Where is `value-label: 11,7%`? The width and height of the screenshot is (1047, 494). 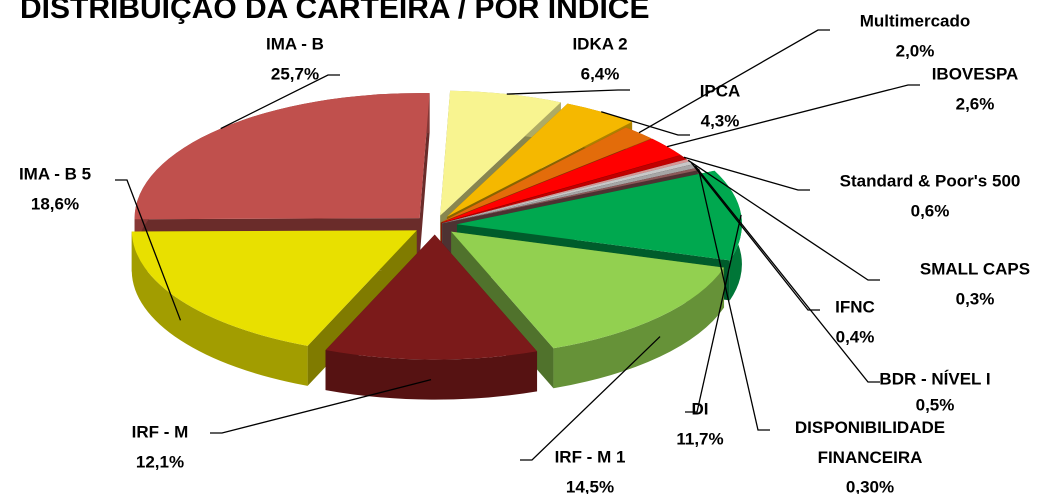 value-label: 11,7% is located at coordinates (699, 438).